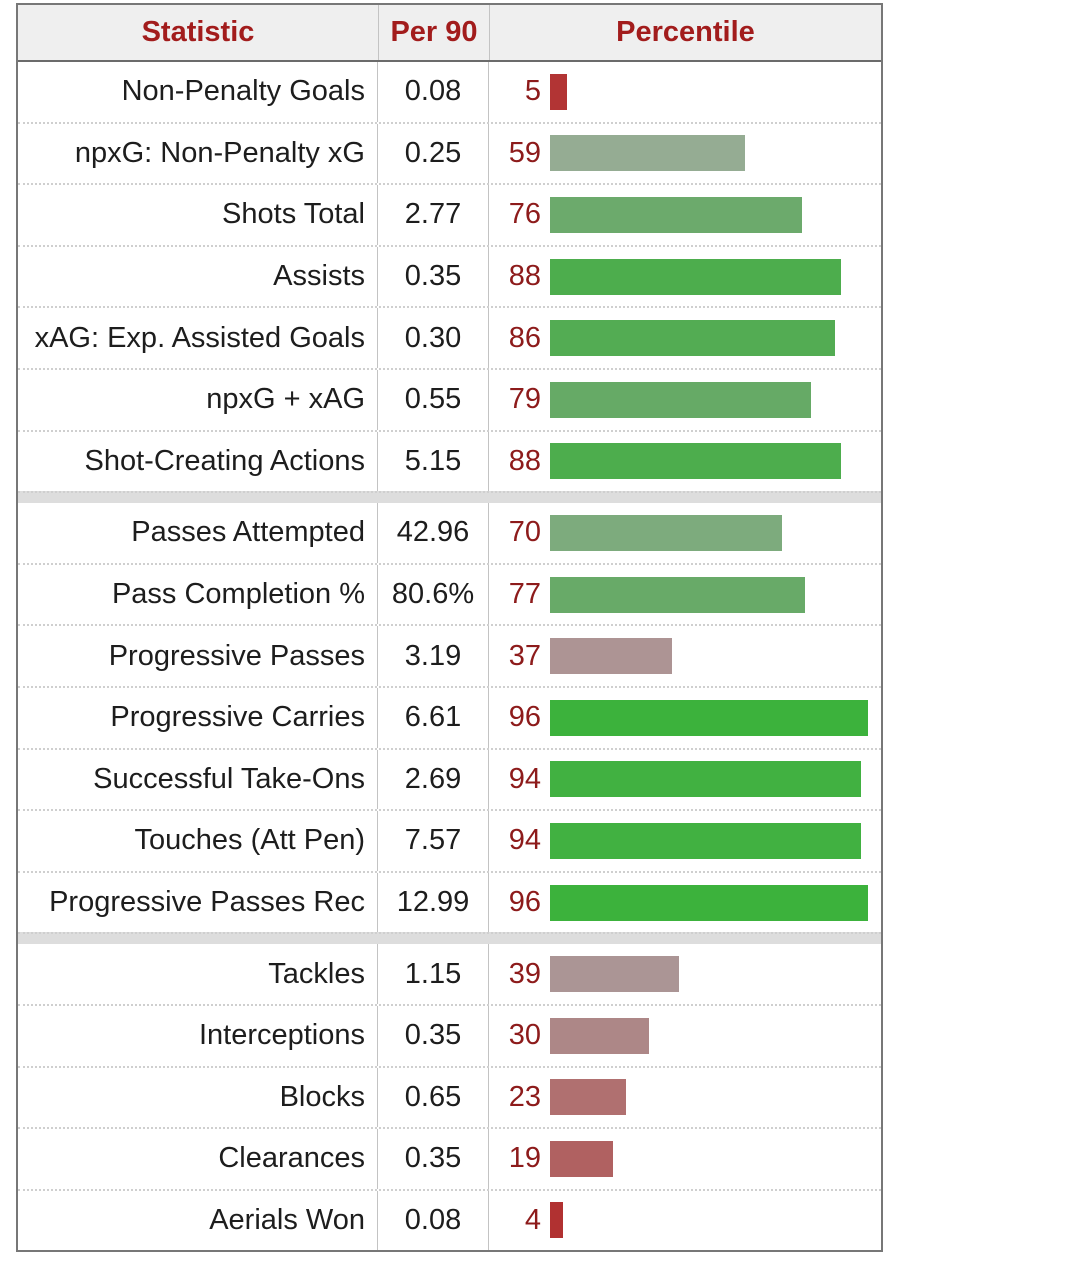 The height and width of the screenshot is (1275, 1080). Describe the element at coordinates (524, 460) in the screenshot. I see `percentile-value: 88` at that location.